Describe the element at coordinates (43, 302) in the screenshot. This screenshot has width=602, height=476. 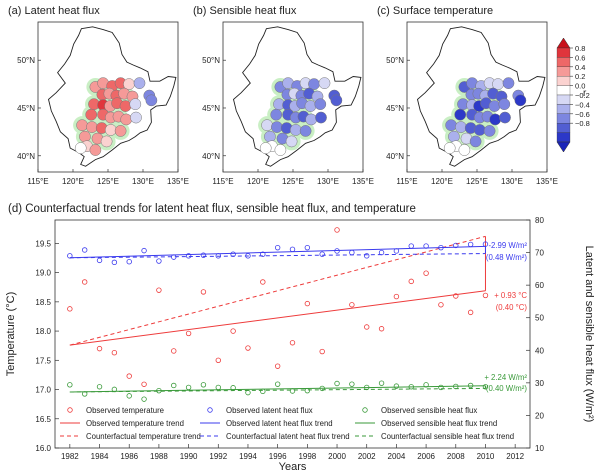
I see `y-tick-label-left: 18.5` at that location.